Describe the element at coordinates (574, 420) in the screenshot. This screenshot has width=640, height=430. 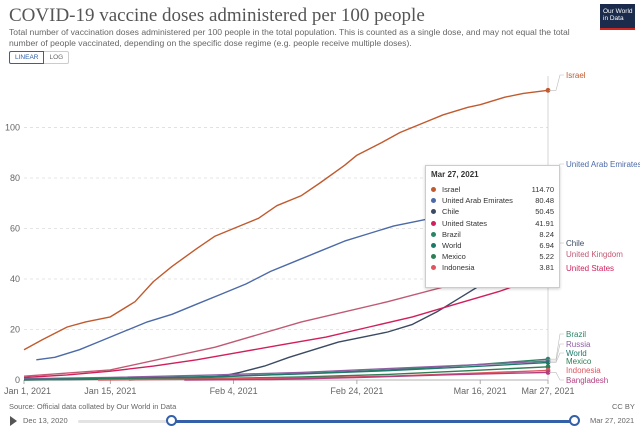
I see `timeline-end-handle` at that location.